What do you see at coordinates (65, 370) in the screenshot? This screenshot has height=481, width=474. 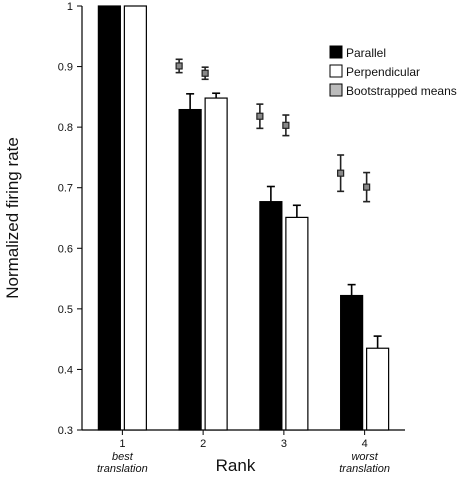 I see `y-tick-label: 0.4` at bounding box center [65, 370].